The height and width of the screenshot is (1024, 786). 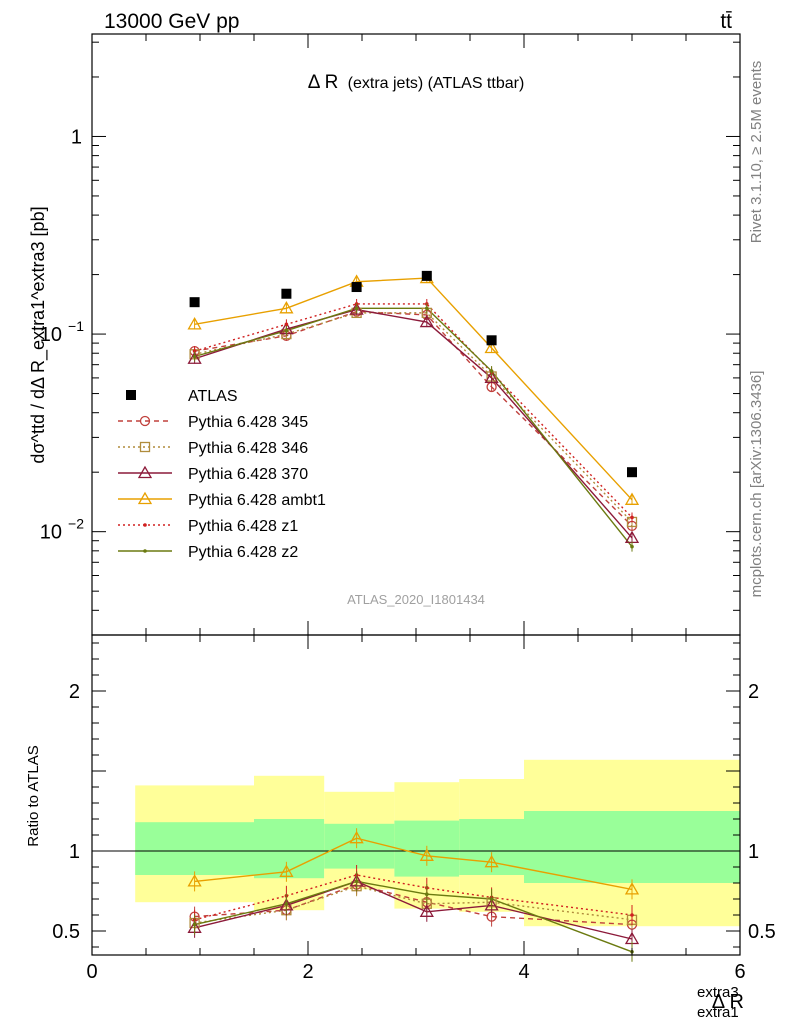 I want to click on main-y-axis-label: dσ^ttd / dΔ R_extra1^extra3 [pb], so click(x=38, y=334).